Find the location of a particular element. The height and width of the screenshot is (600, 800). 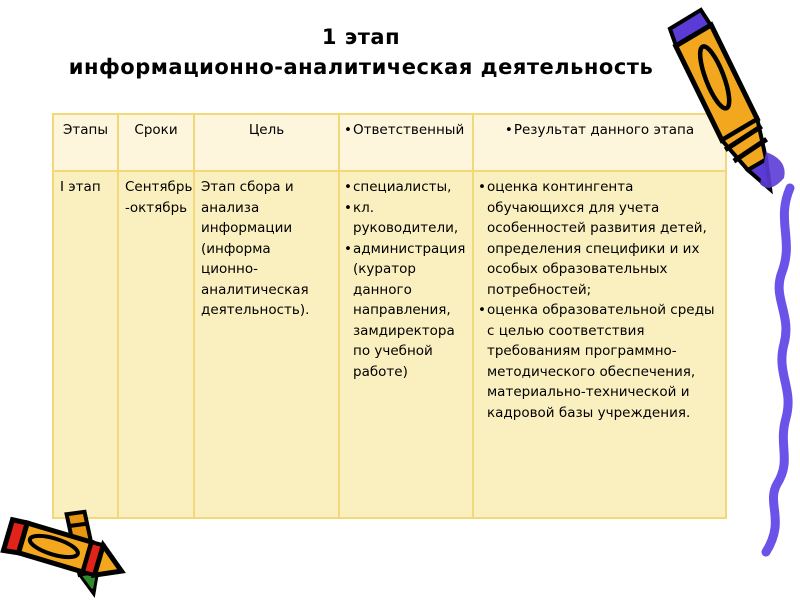

cell-stage: I этап is located at coordinates (85, 344).